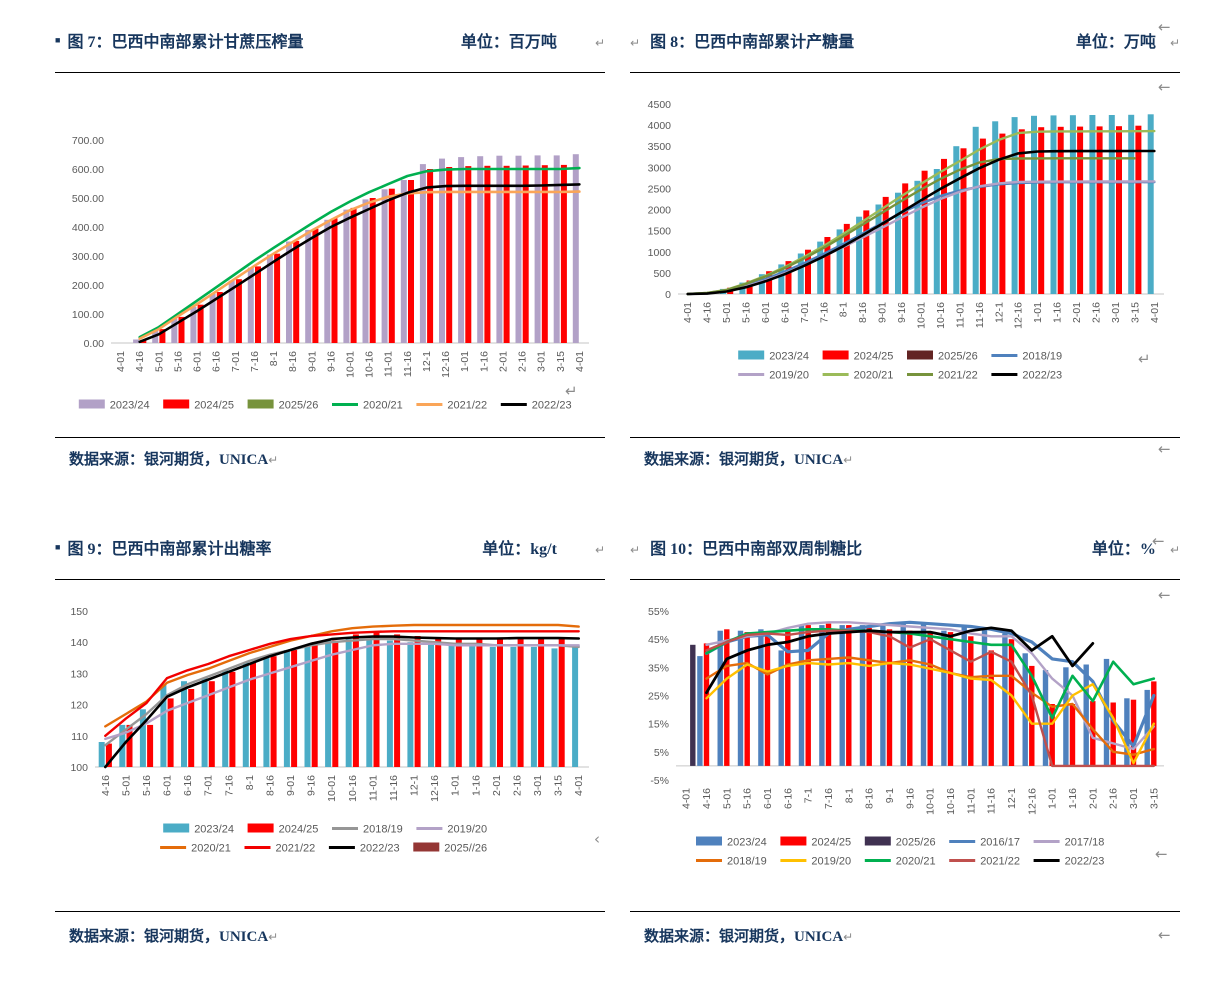 This screenshot has width=1228, height=990. I want to click on svg-text: 35%, so click(658, 668).